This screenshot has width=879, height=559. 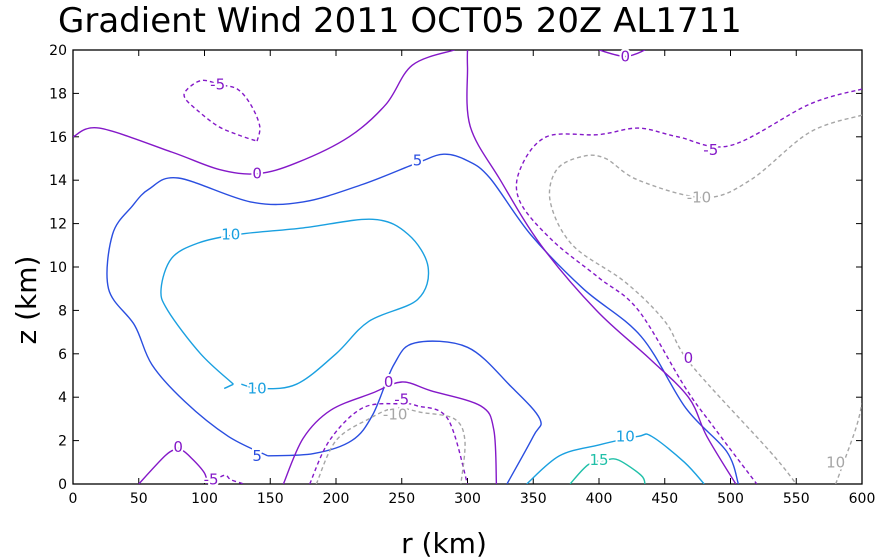 What do you see at coordinates (533, 499) in the screenshot?
I see `x-tick-label: 350` at bounding box center [533, 499].